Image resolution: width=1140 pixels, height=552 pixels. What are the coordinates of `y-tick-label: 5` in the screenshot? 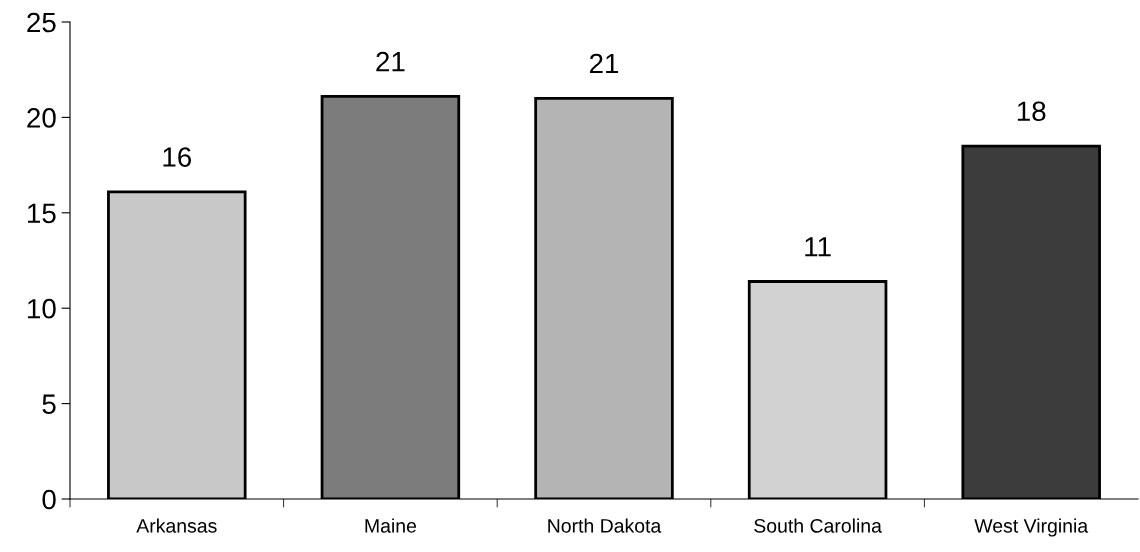 It's located at (49, 404).